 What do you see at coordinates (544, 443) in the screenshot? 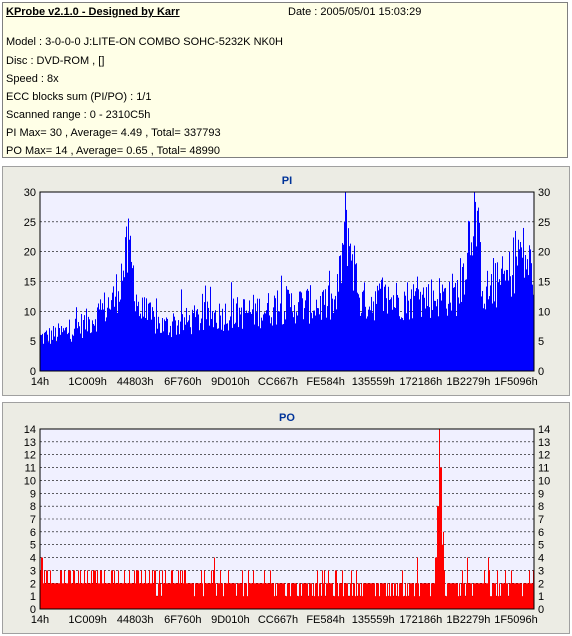
I see `y-tick-label-right: 13` at bounding box center [544, 443].